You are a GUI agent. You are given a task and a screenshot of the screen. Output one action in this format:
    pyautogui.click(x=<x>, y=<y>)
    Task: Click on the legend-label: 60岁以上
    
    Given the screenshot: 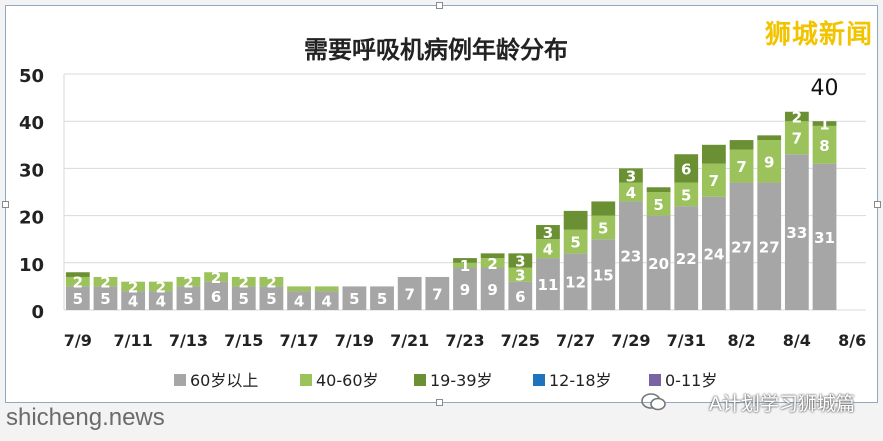 What is the action you would take?
    pyautogui.click(x=224, y=380)
    